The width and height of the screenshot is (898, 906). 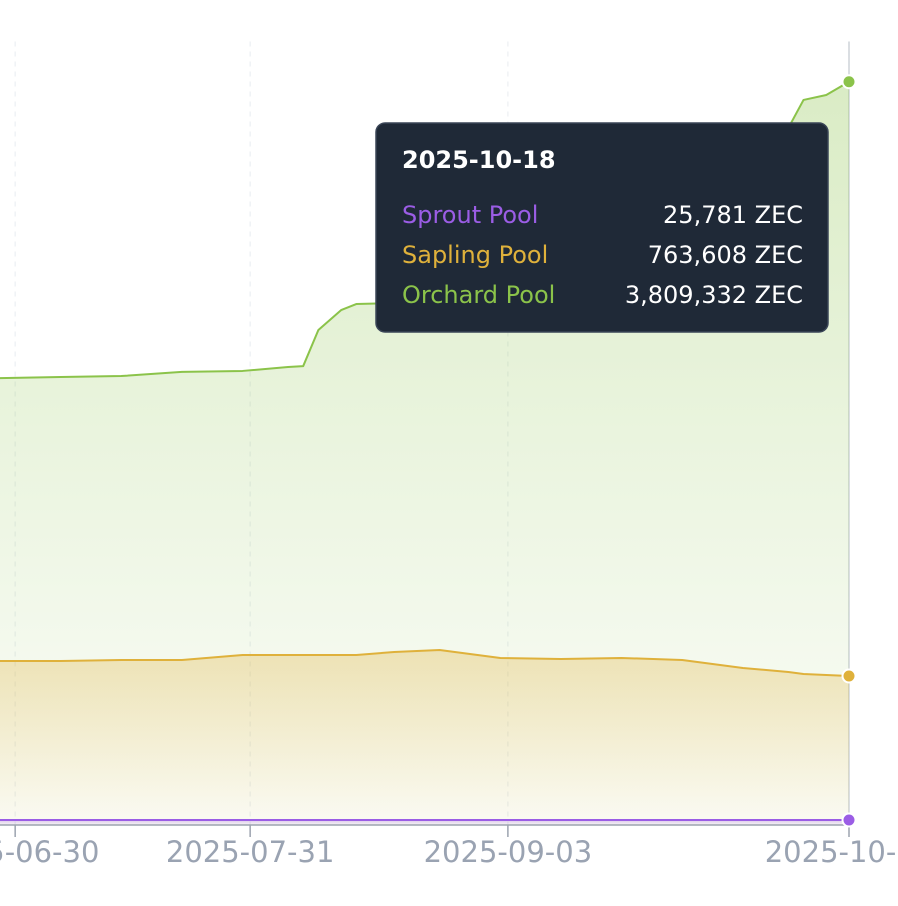 I want to click on tooltip-title: 2025-10-18, so click(x=479, y=160).